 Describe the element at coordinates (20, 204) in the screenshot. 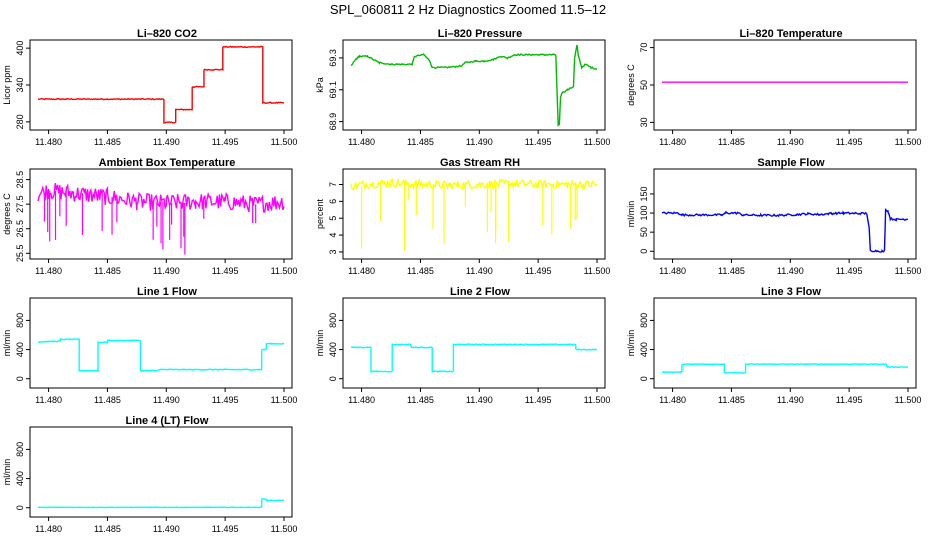

I see `y-tick-label: 27.5` at that location.